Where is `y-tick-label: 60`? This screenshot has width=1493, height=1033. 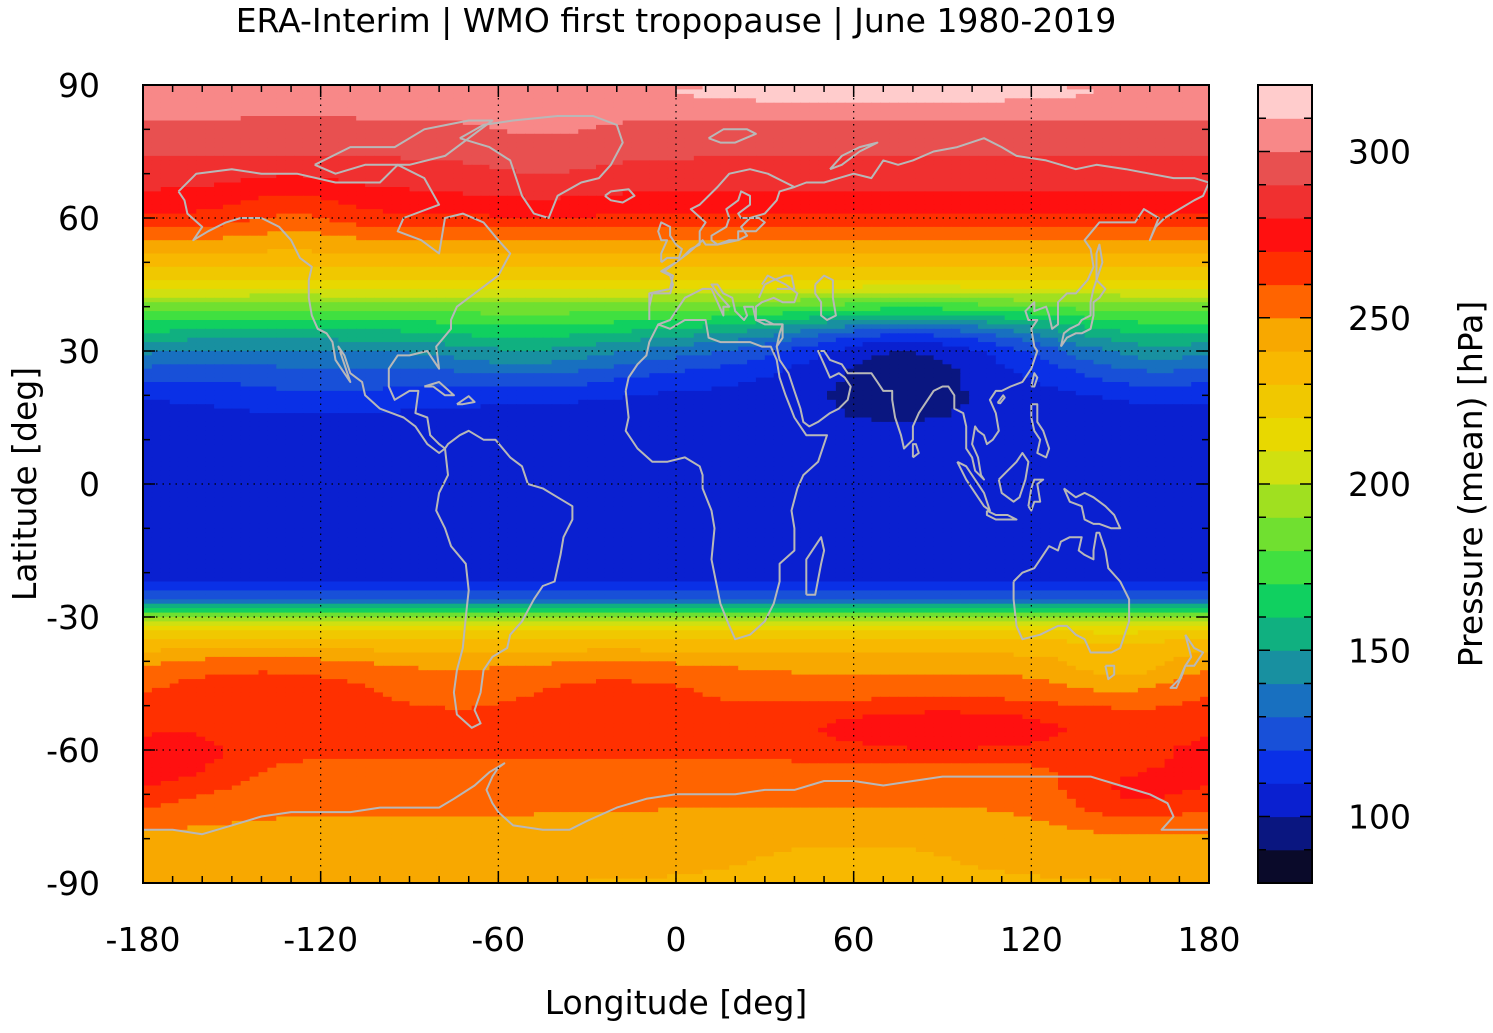
y-tick-label: 60 is located at coordinates (79, 218).